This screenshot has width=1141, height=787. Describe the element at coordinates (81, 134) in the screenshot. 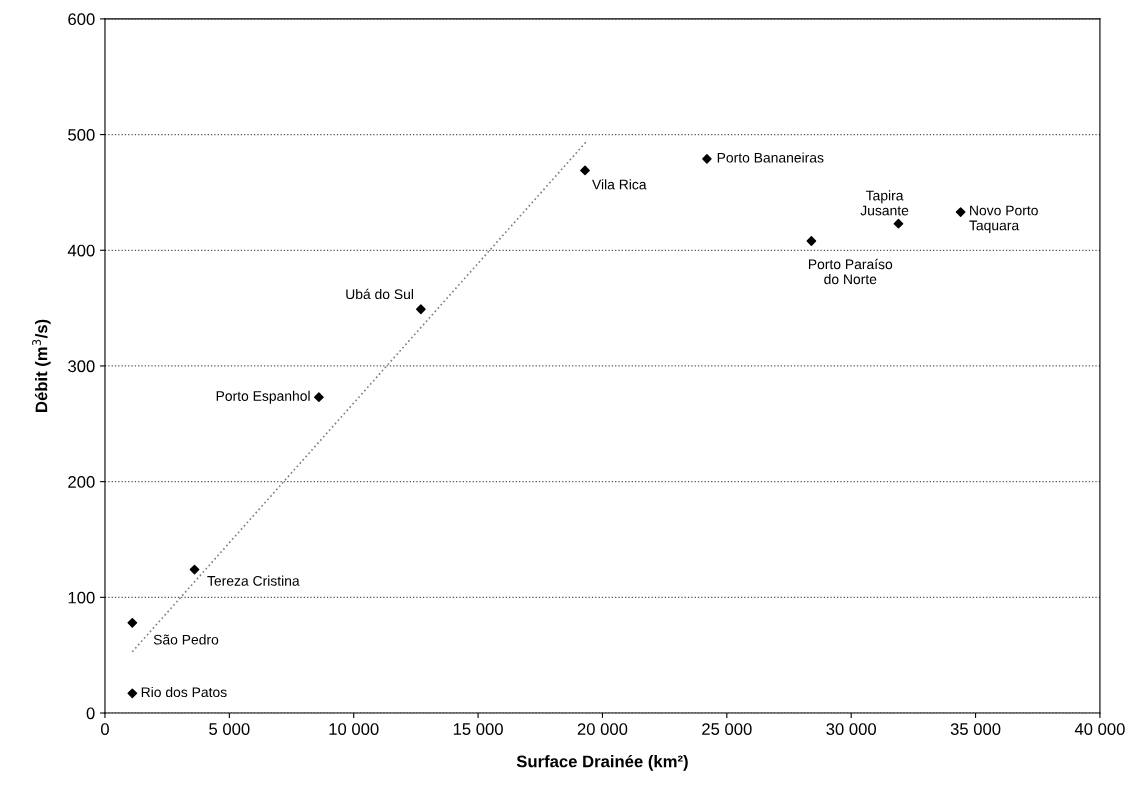

I see `y-tick-label: 500` at that location.